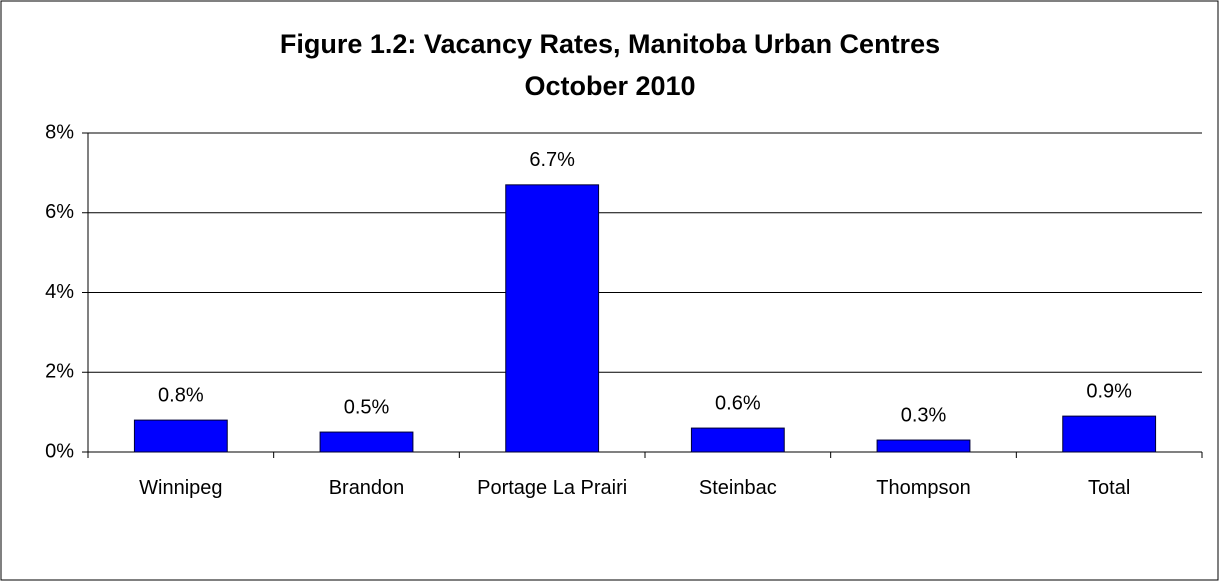  What do you see at coordinates (59, 372) in the screenshot?
I see `y-tick-label: 2%` at bounding box center [59, 372].